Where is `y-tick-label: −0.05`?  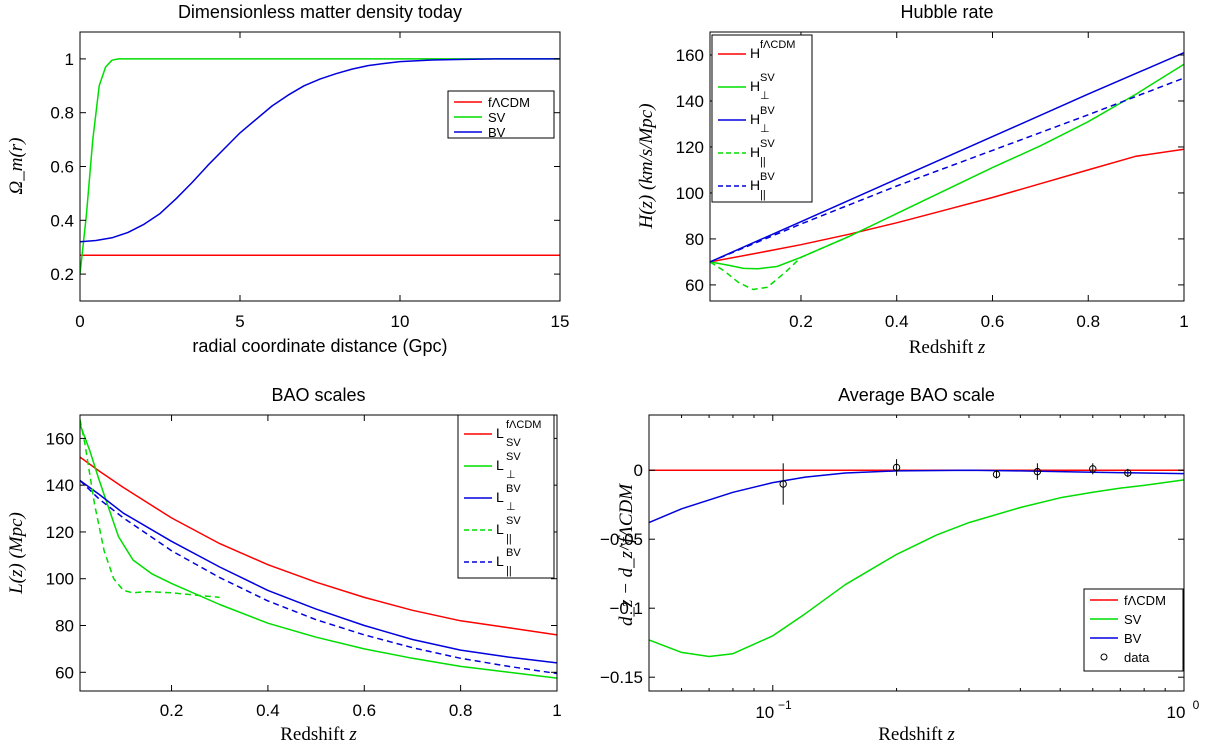 y-tick-label: −0.05 is located at coordinates (621, 539).